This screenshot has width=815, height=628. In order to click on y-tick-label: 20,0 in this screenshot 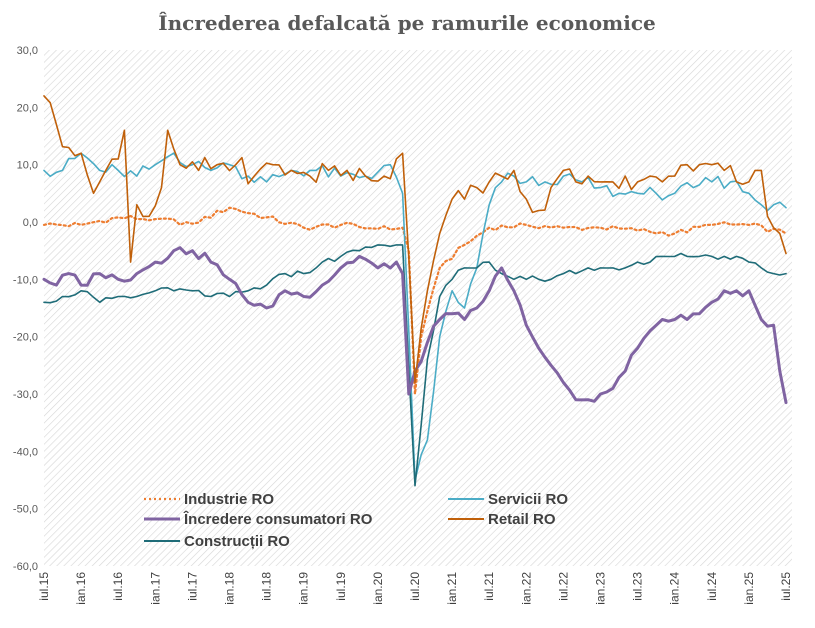, I will do `click(27, 108)`.